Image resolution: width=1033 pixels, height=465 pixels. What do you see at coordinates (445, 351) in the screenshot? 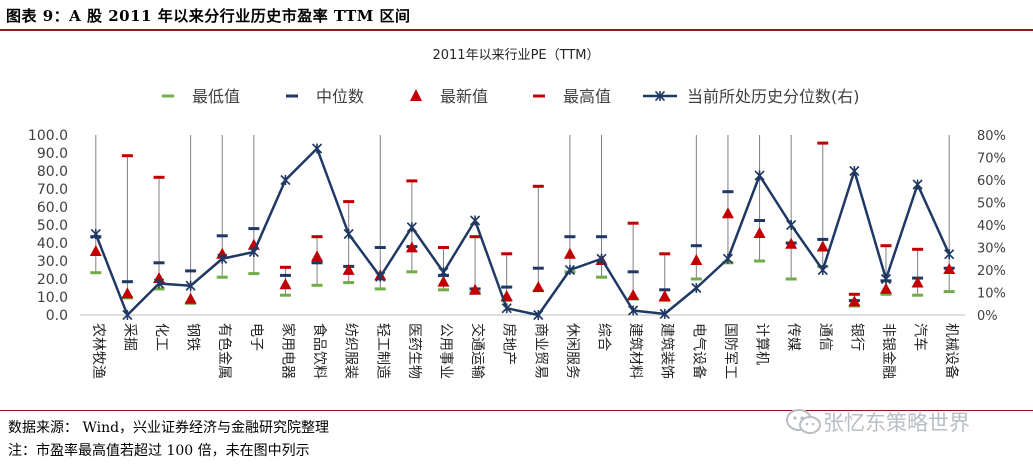
I see `category-label: 公用事业` at bounding box center [445, 351].